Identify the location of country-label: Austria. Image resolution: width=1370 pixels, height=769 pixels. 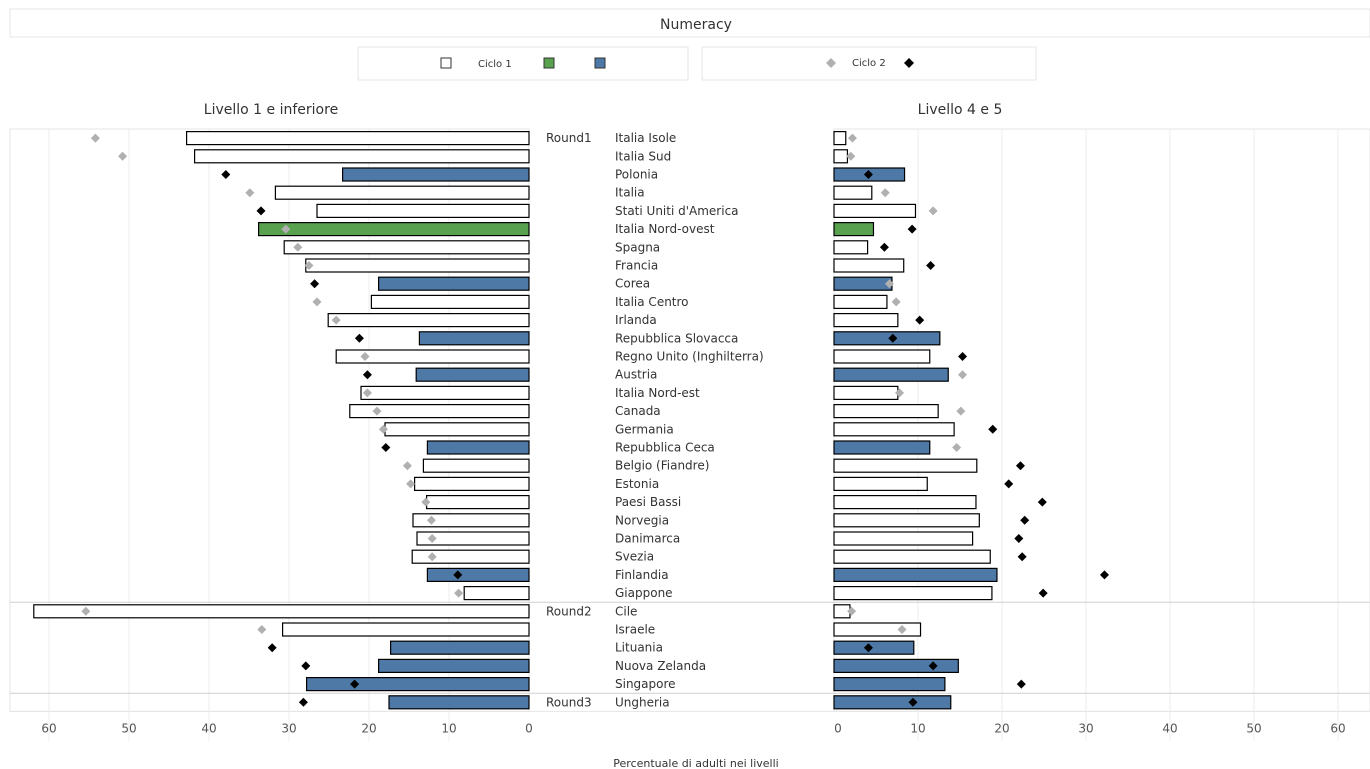
(636, 375).